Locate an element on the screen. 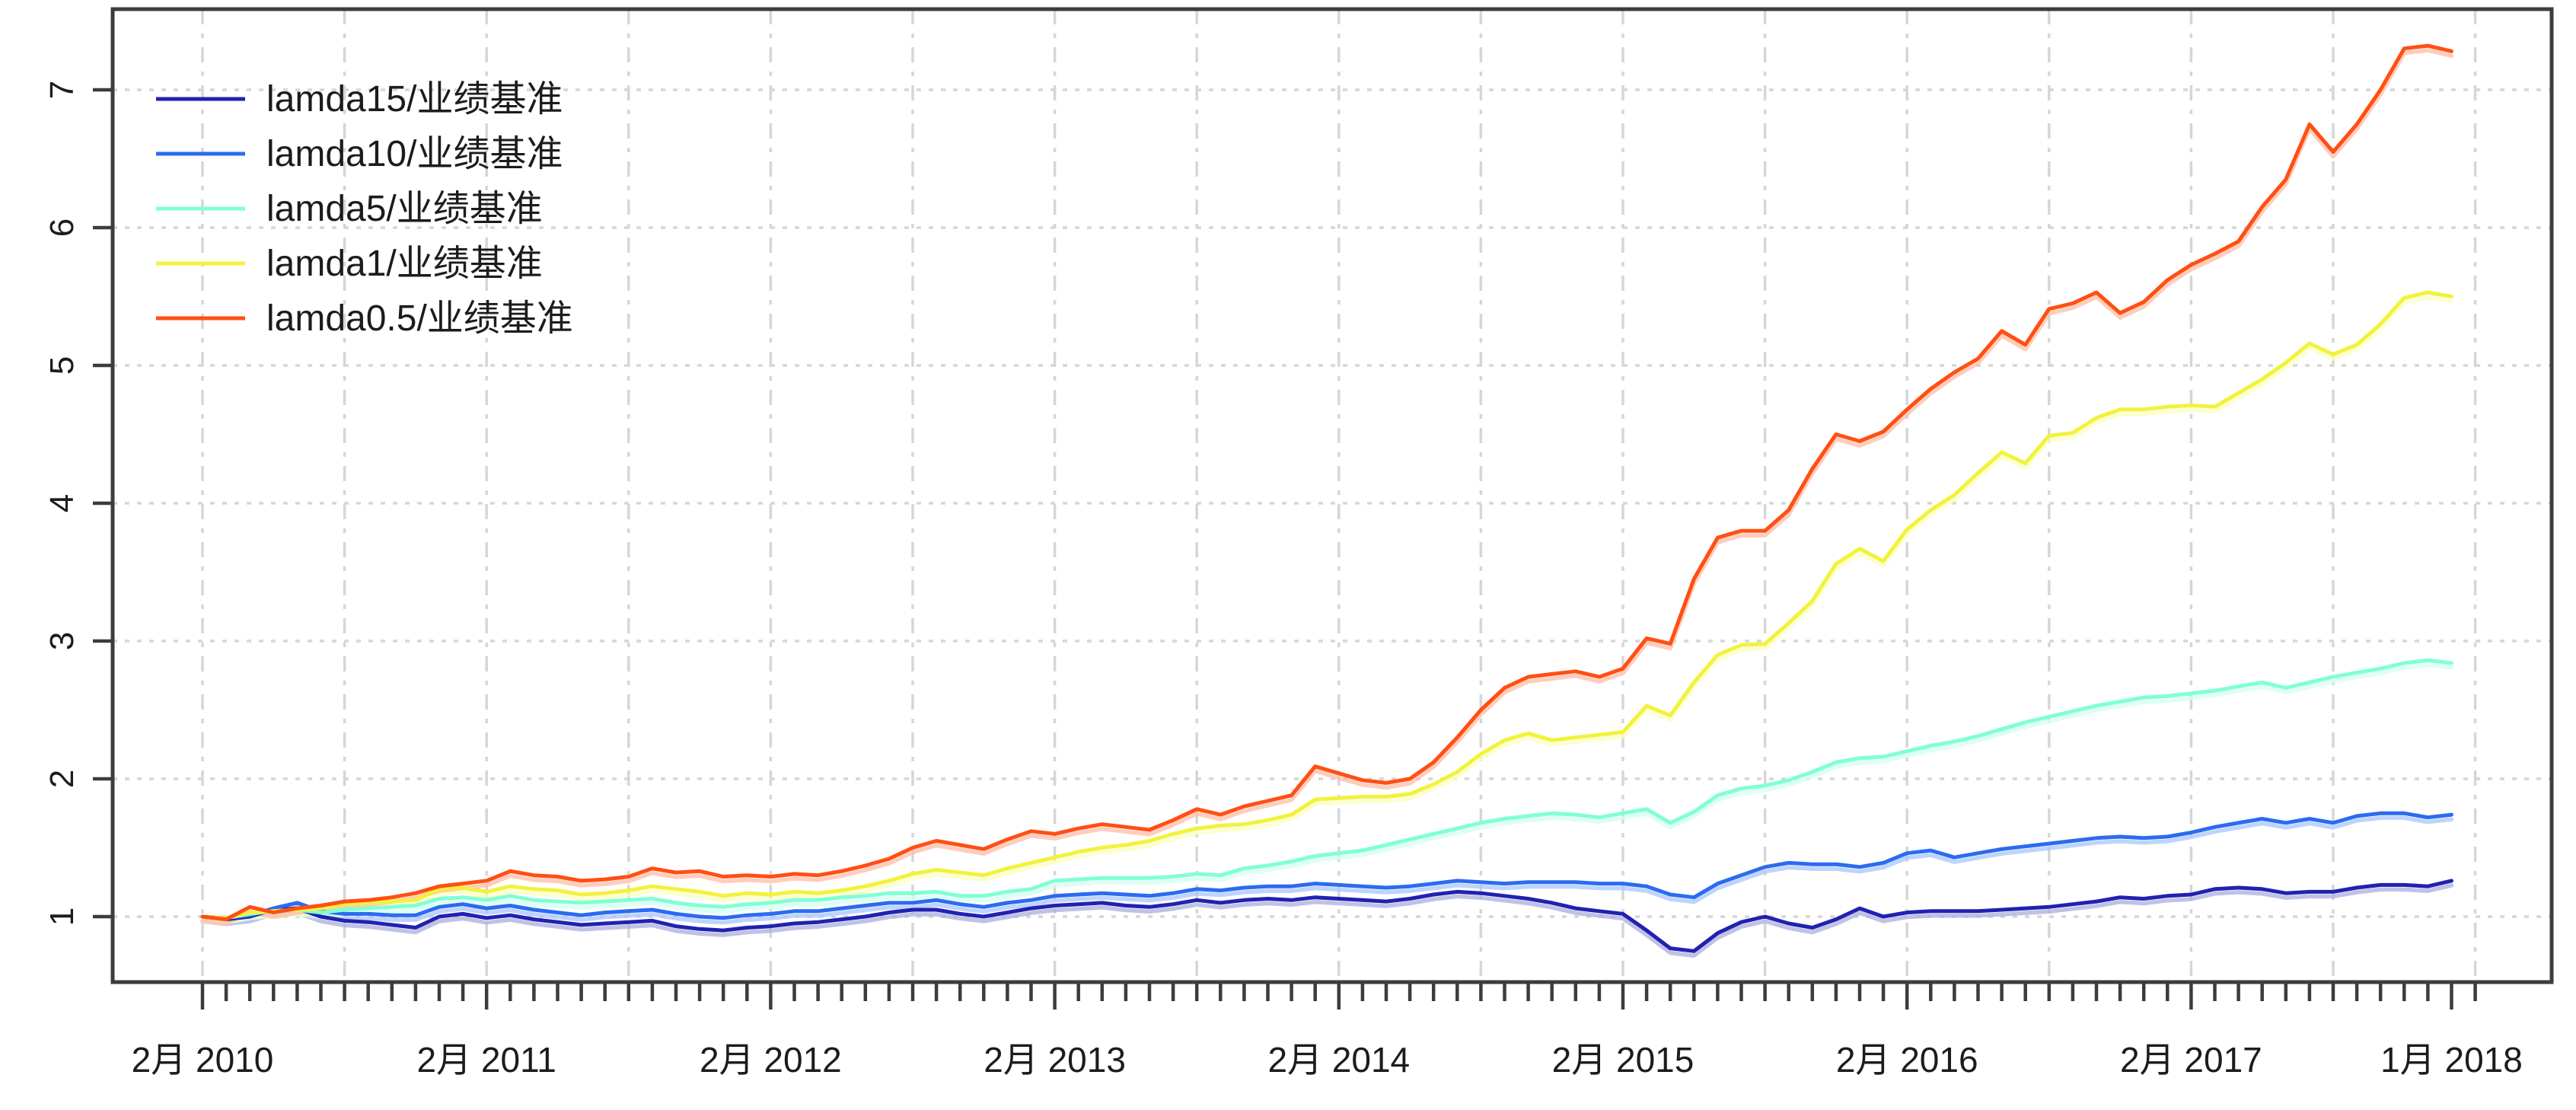 This screenshot has height=1110, width=2576. y-tick-label: 6 is located at coordinates (62, 227).